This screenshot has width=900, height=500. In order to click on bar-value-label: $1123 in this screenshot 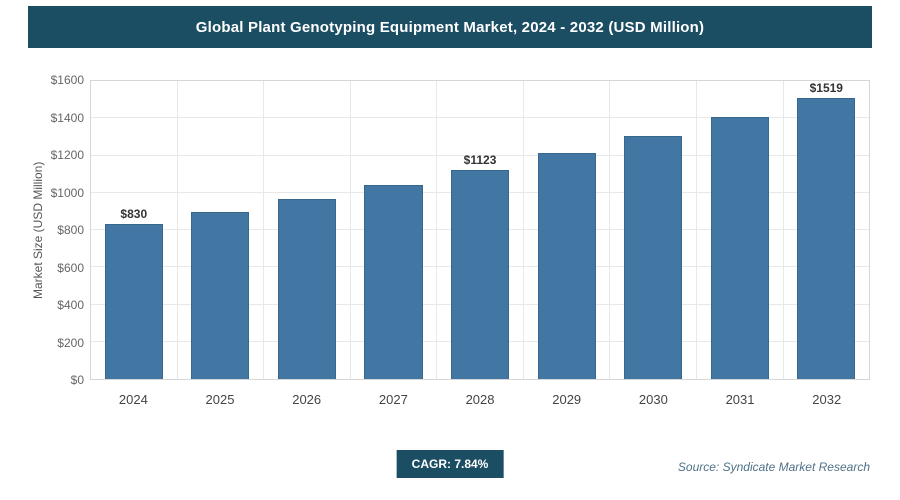, I will do `click(480, 159)`.